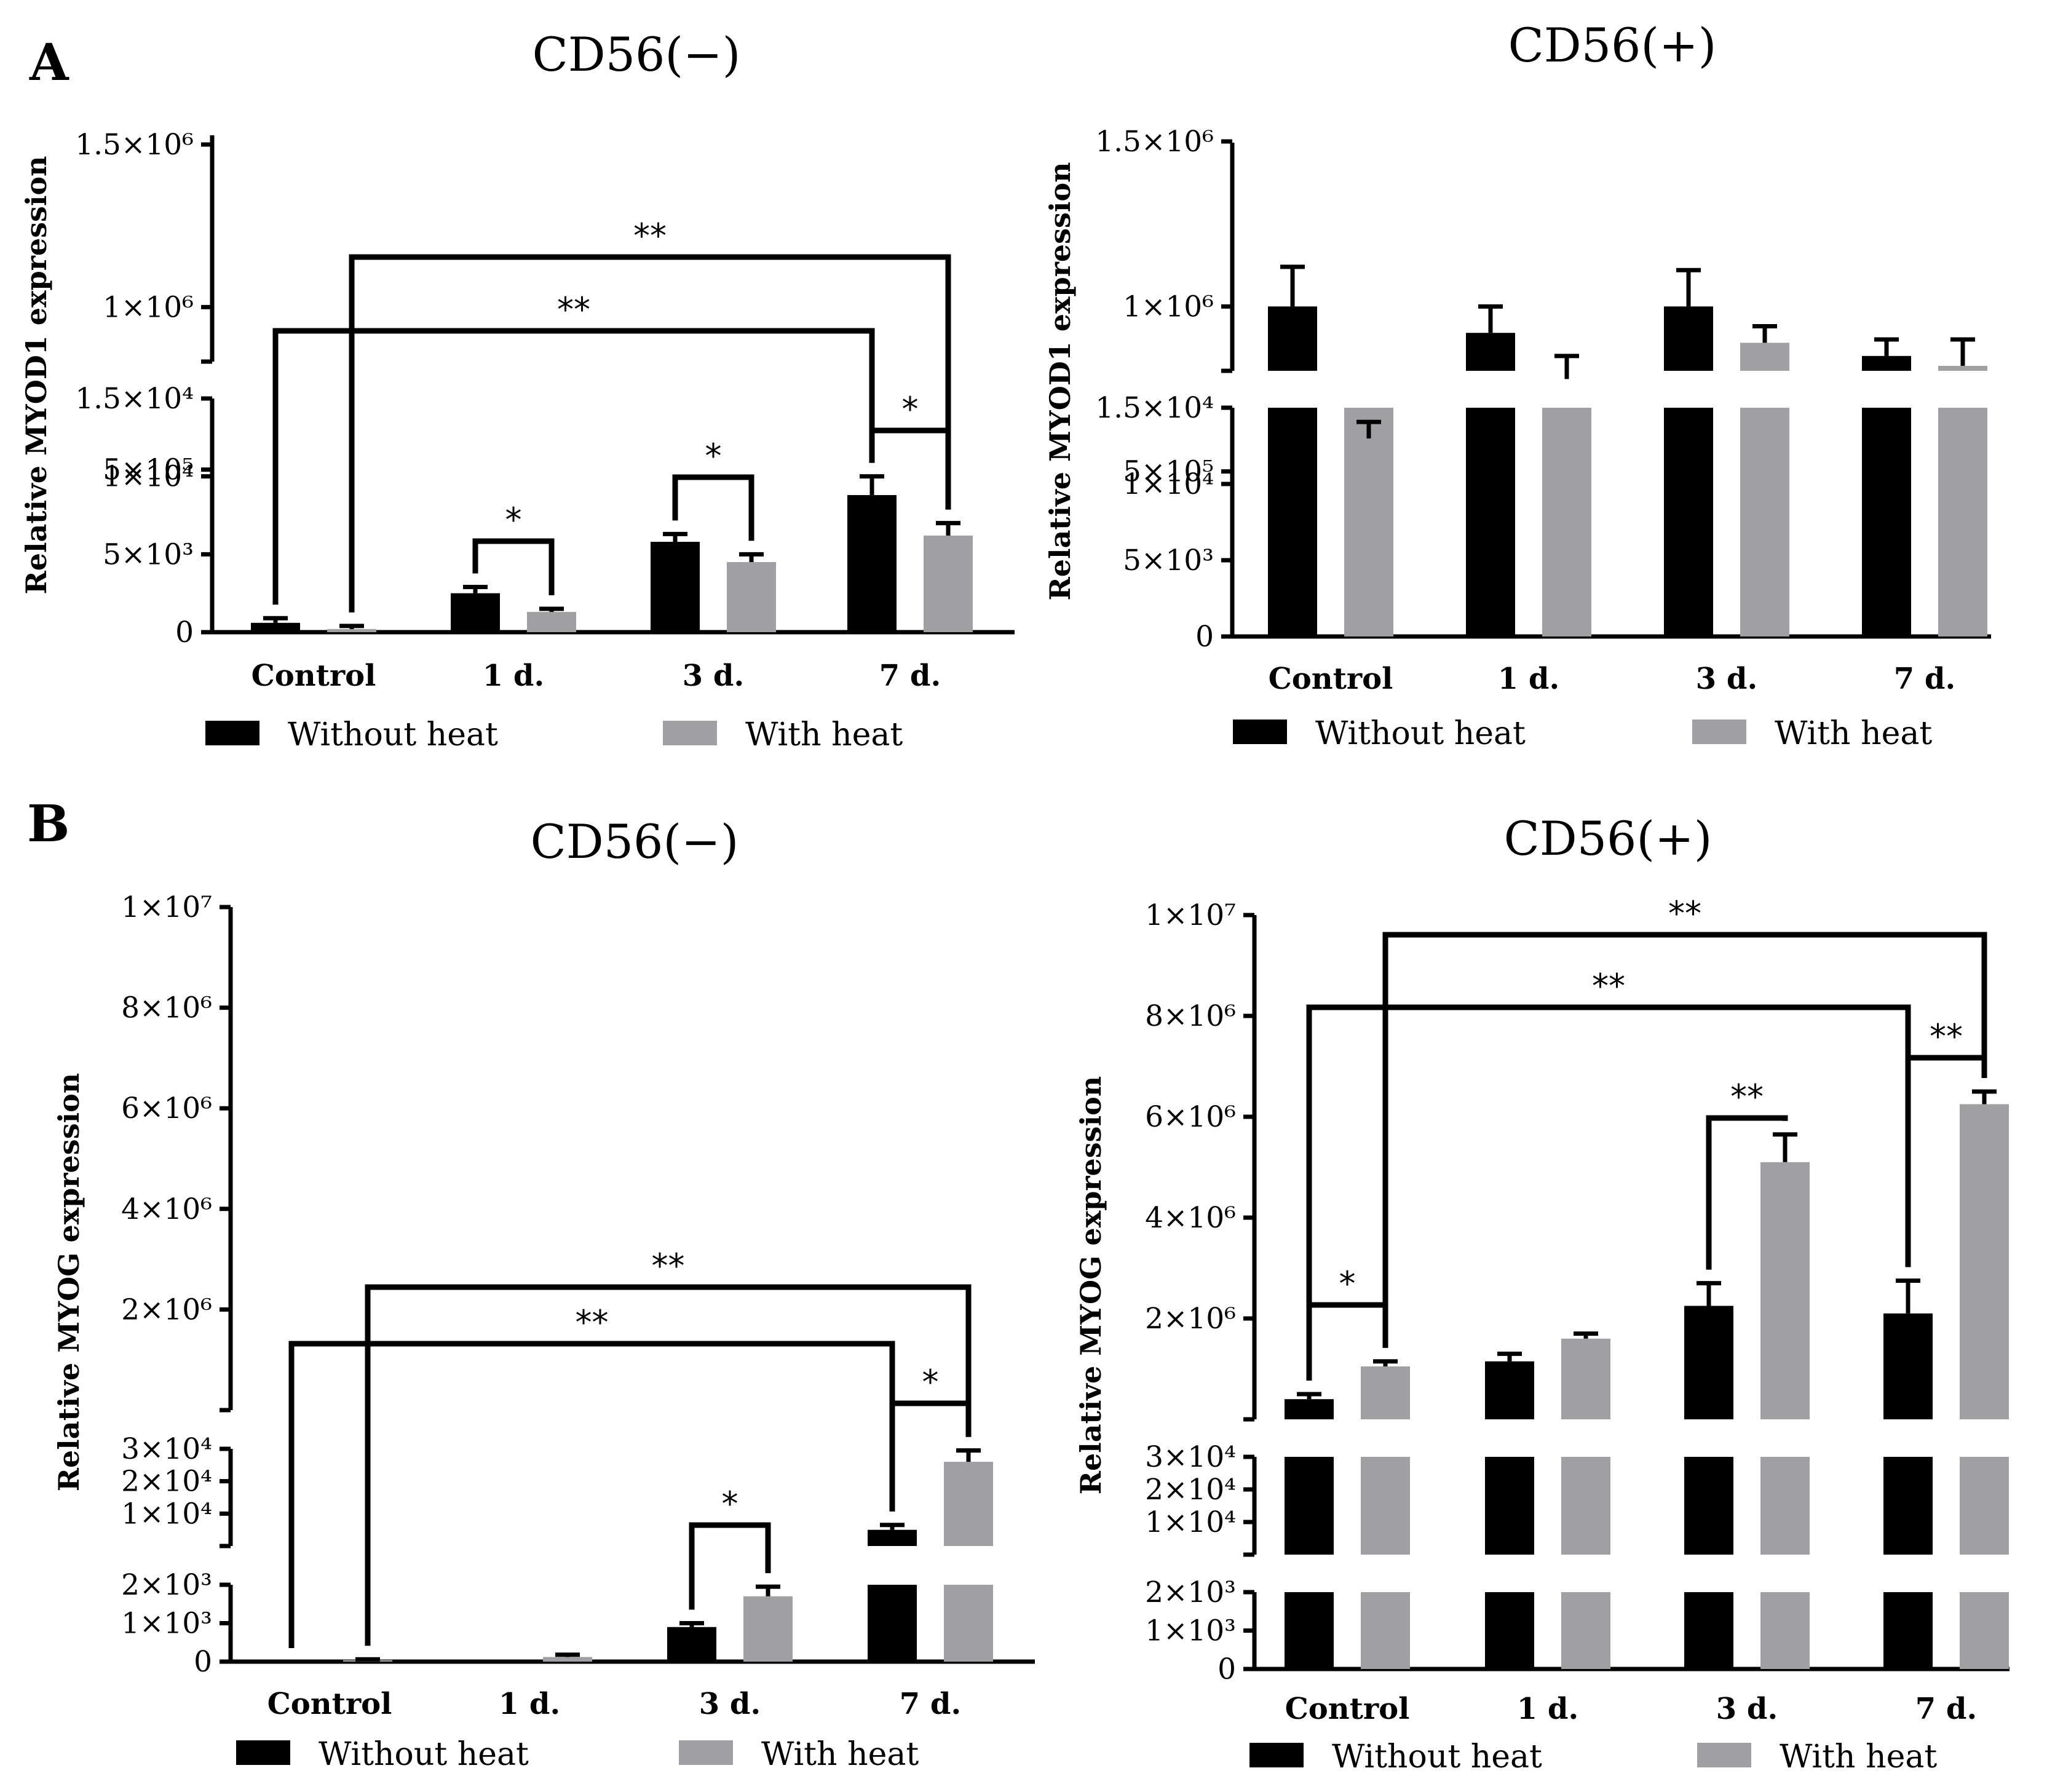 This screenshot has height=1792, width=2063. Describe the element at coordinates (1060, 381) in the screenshot. I see `y-axis-label: Relative MYOD1 expression` at that location.